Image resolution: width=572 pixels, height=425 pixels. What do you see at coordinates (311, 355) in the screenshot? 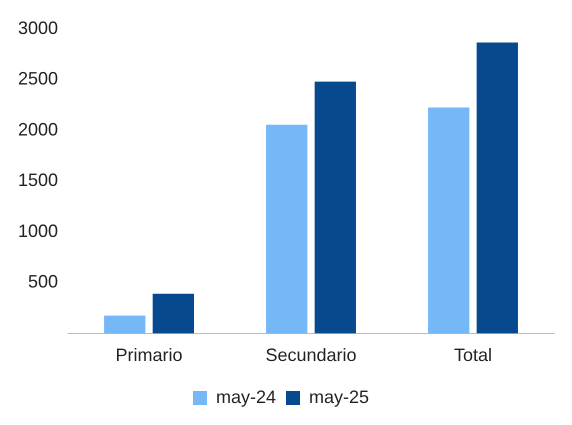
I see `x-tick-label: Secundario` at bounding box center [311, 355].